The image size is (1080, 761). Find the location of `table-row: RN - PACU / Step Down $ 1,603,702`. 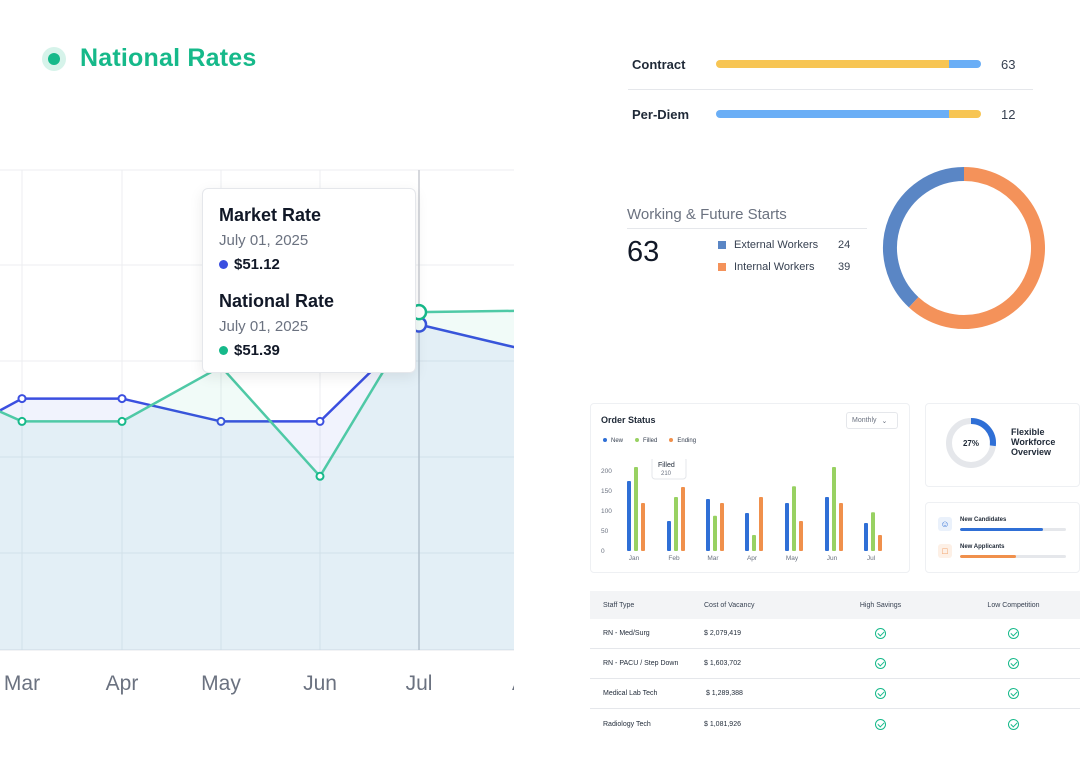

table-row: RN - PACU / Step Down $ 1,603,702 is located at coordinates (835, 664).